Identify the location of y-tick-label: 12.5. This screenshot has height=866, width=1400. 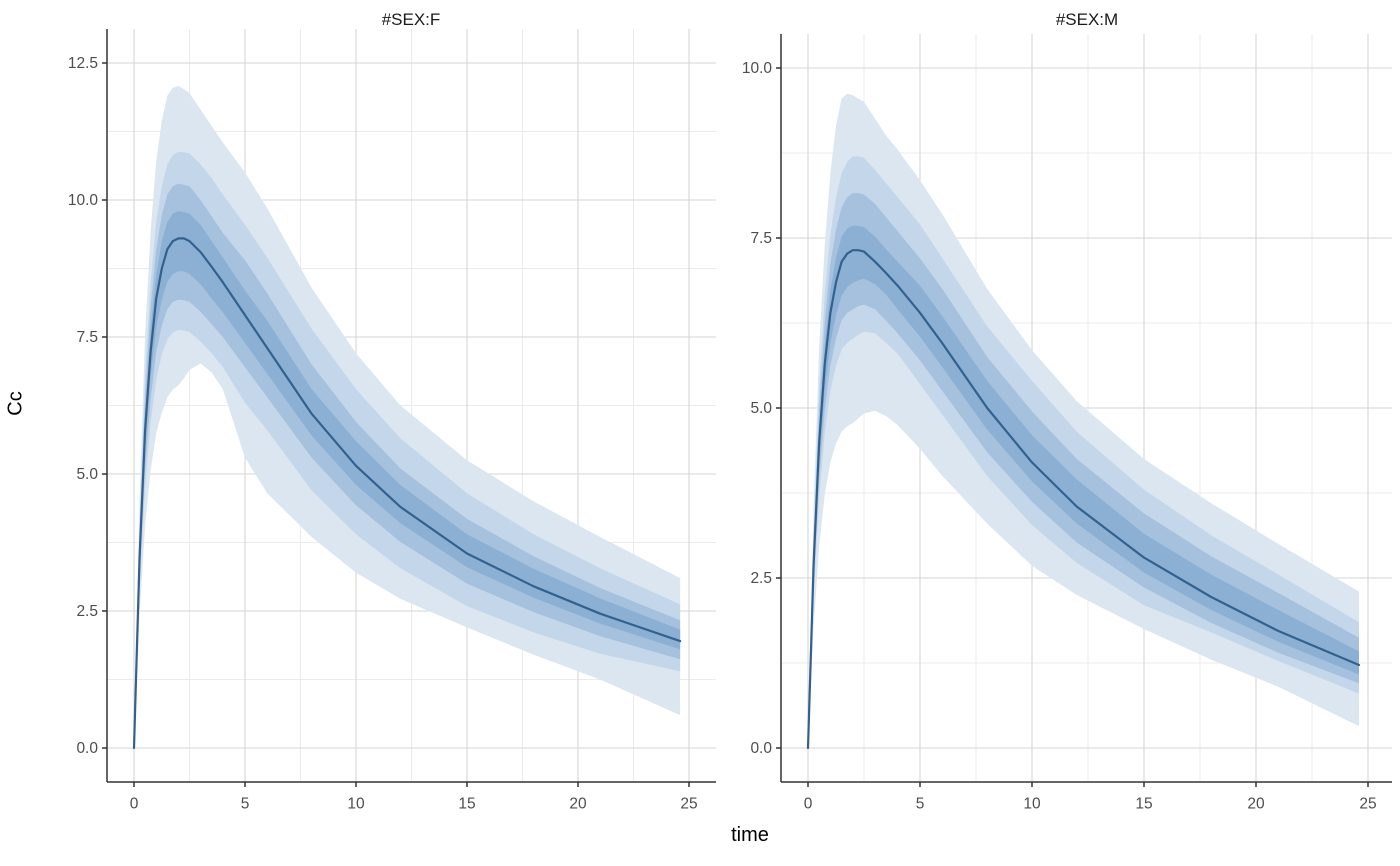
(83, 63).